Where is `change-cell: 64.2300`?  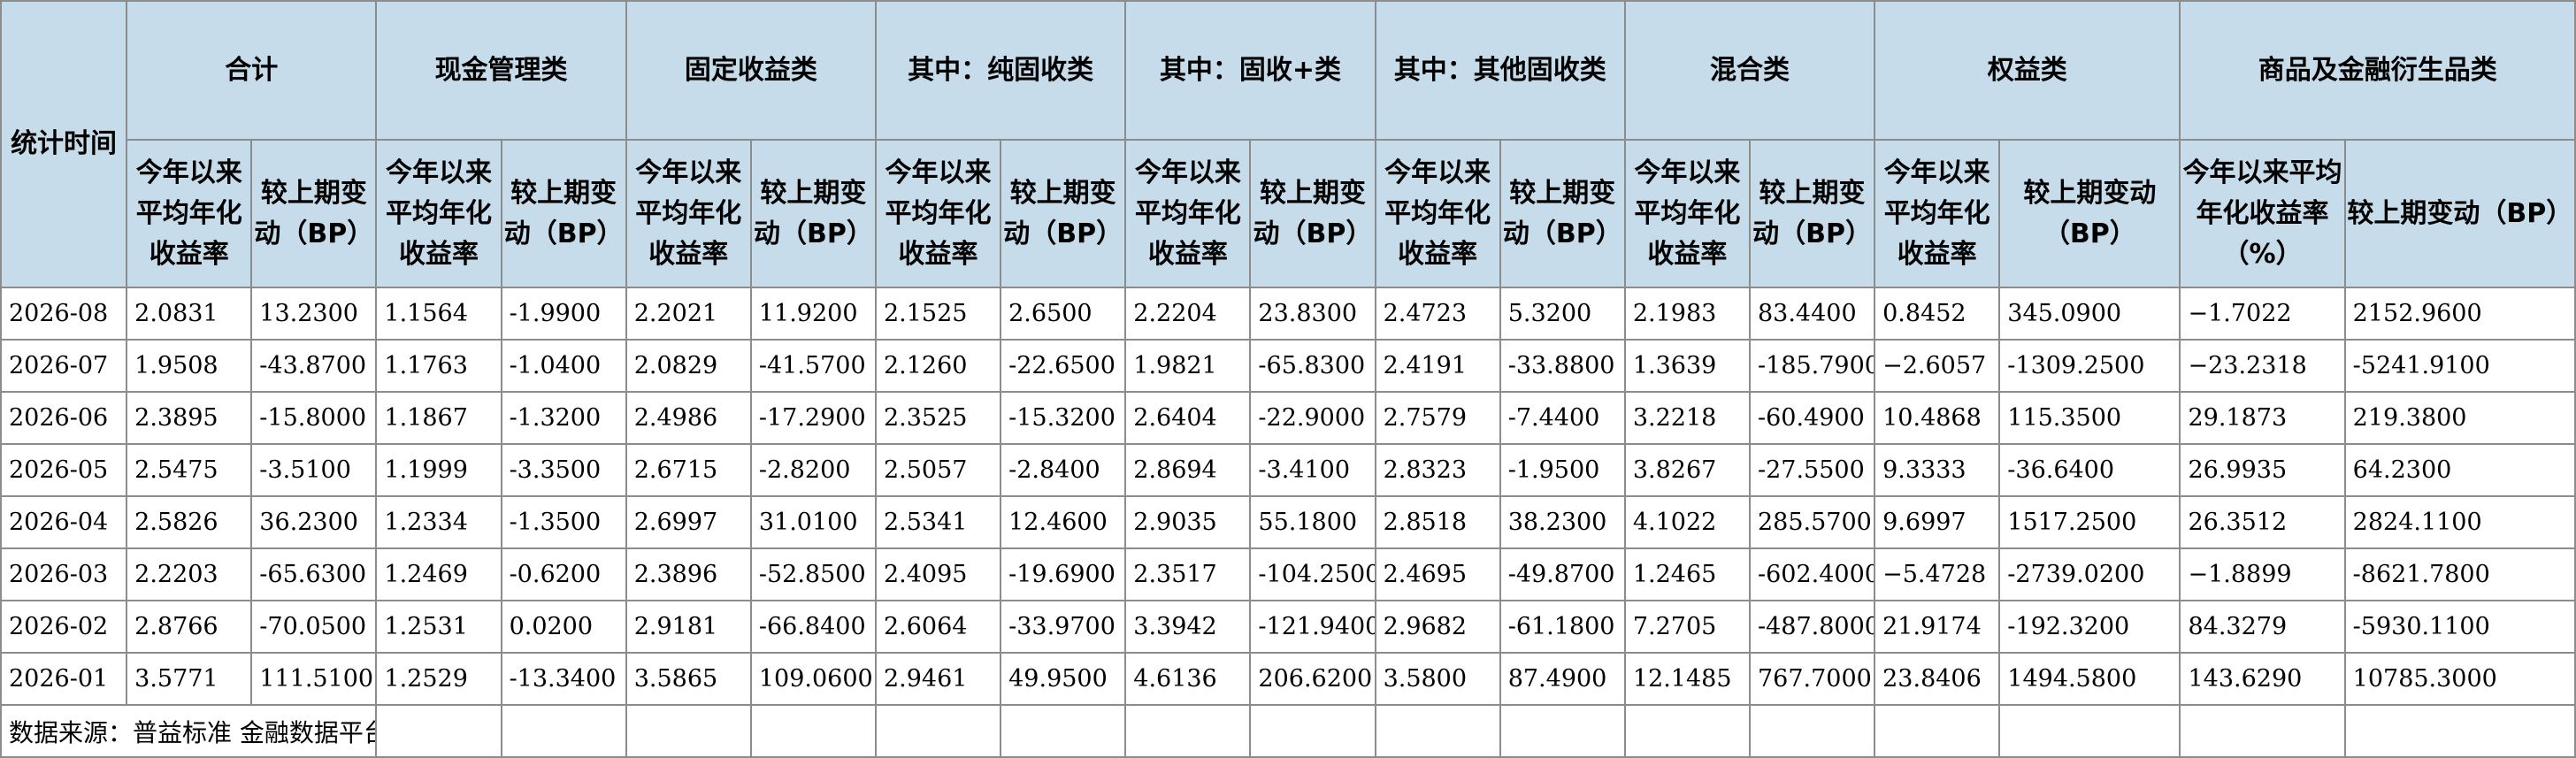 change-cell: 64.2300 is located at coordinates (2459, 470).